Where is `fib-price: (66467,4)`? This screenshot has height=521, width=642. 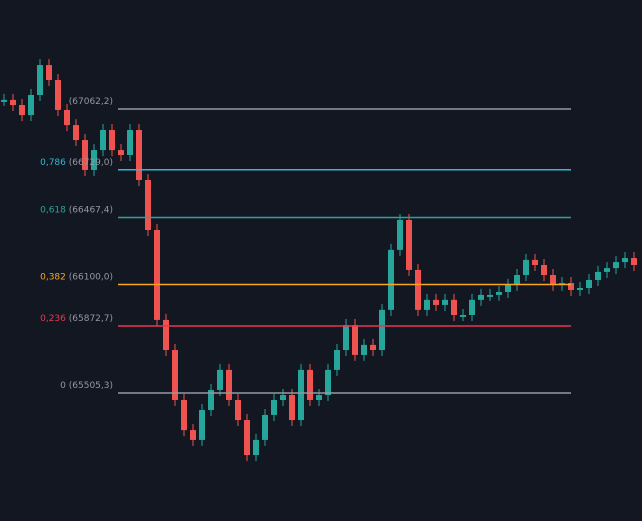
fib-price: (66467,4) is located at coordinates (91, 210).